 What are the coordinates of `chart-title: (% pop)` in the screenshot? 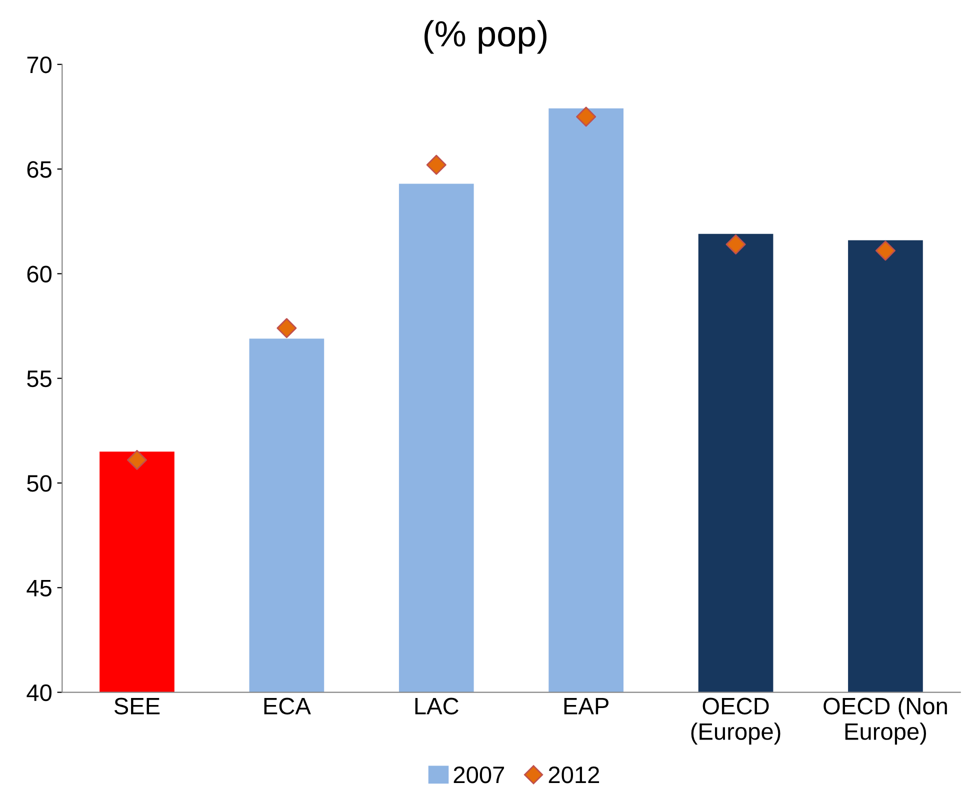 It's located at (485, 37).